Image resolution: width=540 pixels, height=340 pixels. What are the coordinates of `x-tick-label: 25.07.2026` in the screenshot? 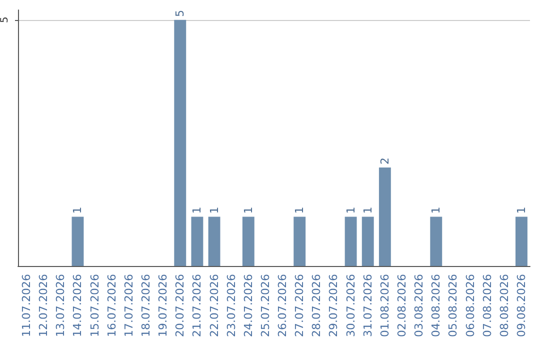 It's located at (265, 306).